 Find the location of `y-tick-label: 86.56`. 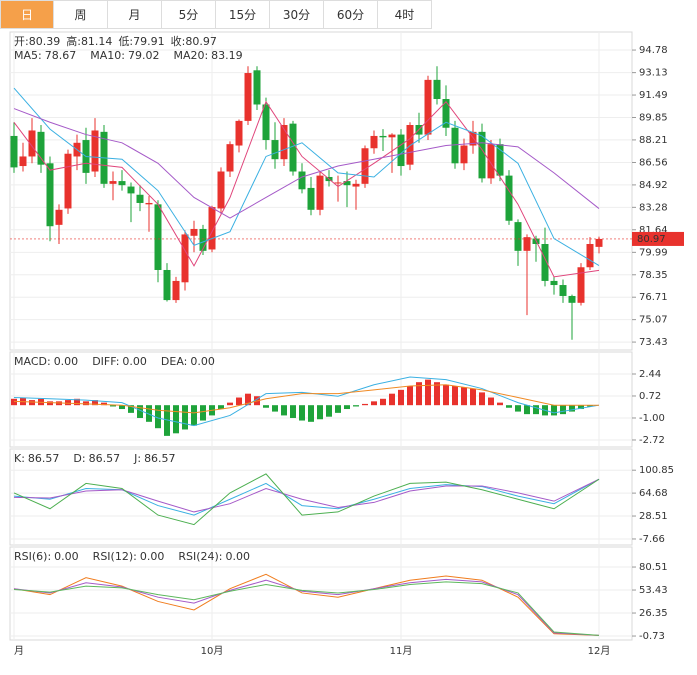

y-tick-label: 86.56 is located at coordinates (653, 162).